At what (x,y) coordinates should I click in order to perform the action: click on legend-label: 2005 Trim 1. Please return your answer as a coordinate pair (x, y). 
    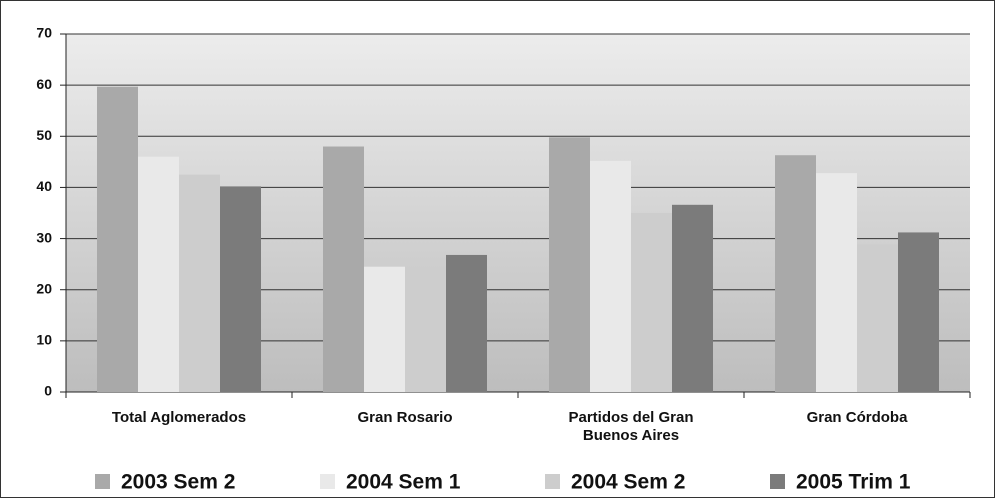
    Looking at the image, I should click on (853, 482).